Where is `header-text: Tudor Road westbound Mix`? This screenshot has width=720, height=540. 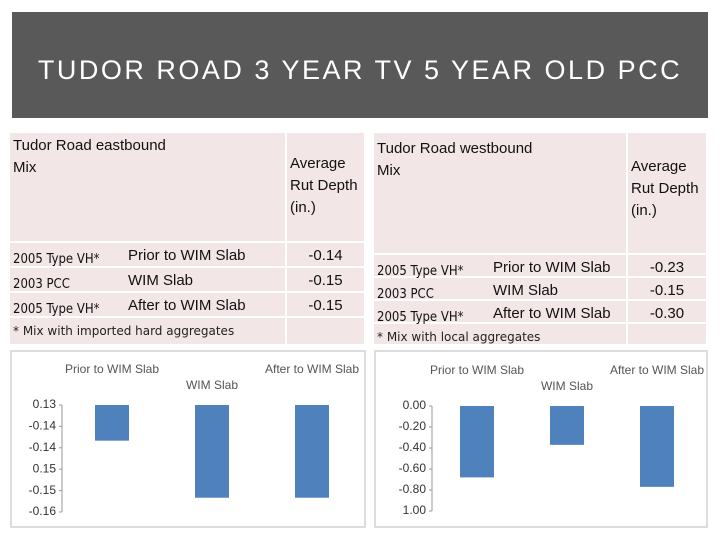 header-text: Tudor Road westbound Mix is located at coordinates (455, 159).